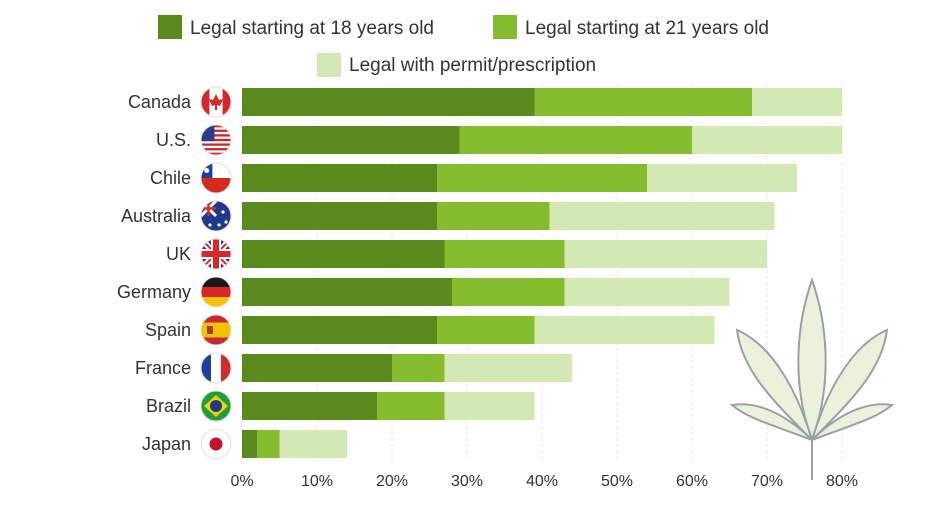 This screenshot has width=951, height=510. I want to click on x-tick-label: 50%, so click(617, 481).